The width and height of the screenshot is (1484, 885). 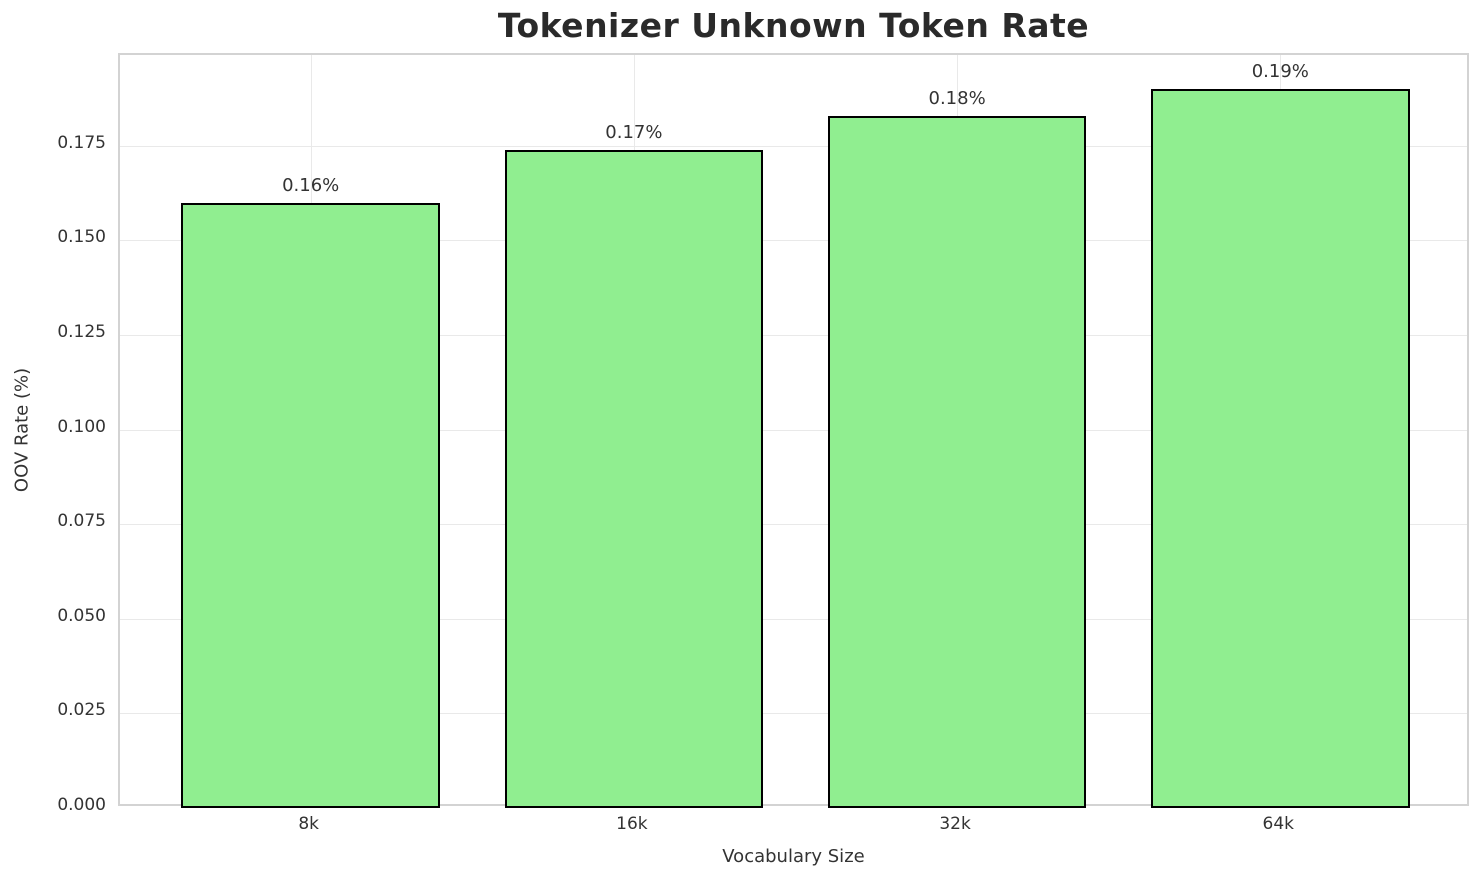 What do you see at coordinates (81, 710) in the screenshot?
I see `y-tick-label: 0.025` at bounding box center [81, 710].